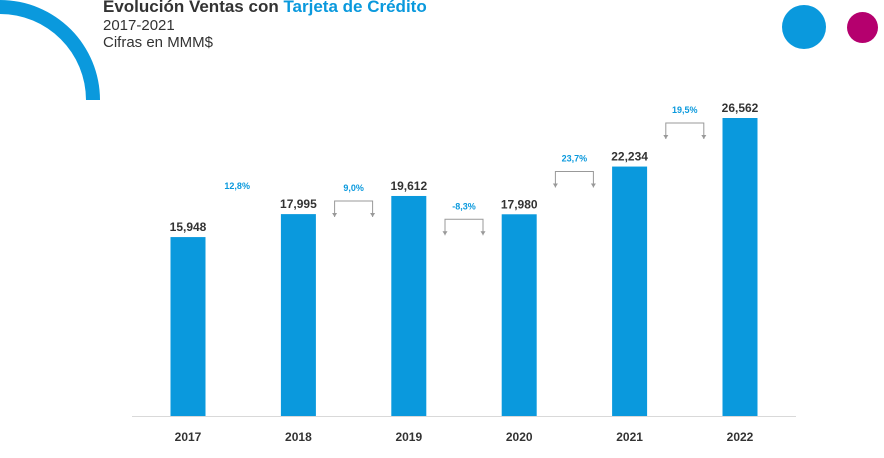  I want to click on x-tick-label: 2018, so click(298, 437).